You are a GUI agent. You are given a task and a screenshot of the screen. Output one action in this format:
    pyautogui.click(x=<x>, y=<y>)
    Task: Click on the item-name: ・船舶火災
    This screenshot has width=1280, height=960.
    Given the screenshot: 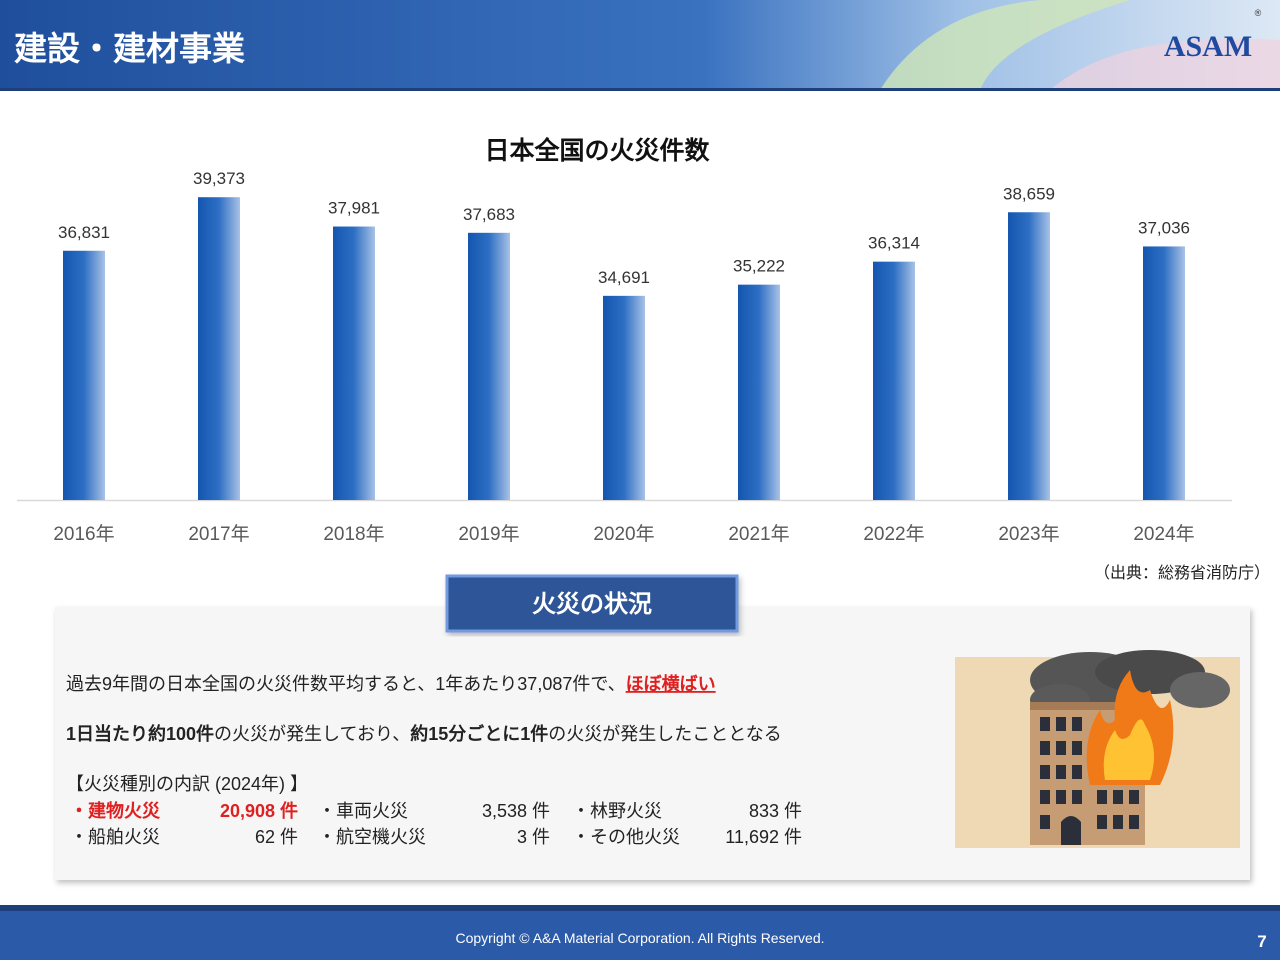 What is the action you would take?
    pyautogui.click(x=115, y=837)
    